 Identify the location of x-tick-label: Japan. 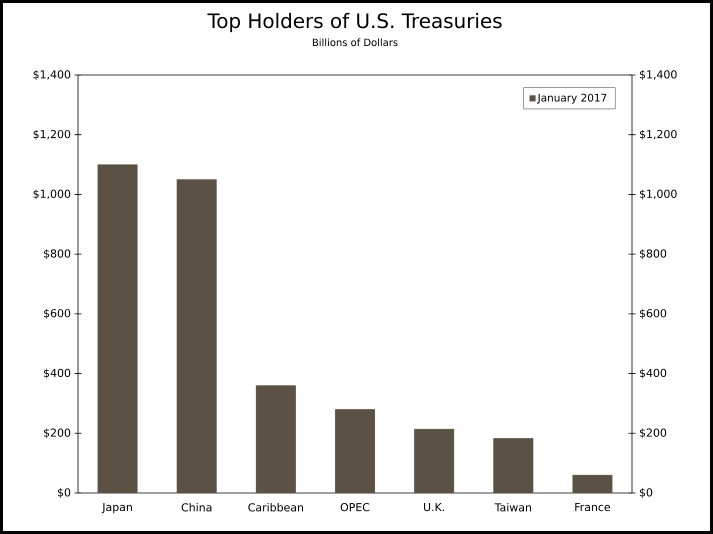
(117, 508).